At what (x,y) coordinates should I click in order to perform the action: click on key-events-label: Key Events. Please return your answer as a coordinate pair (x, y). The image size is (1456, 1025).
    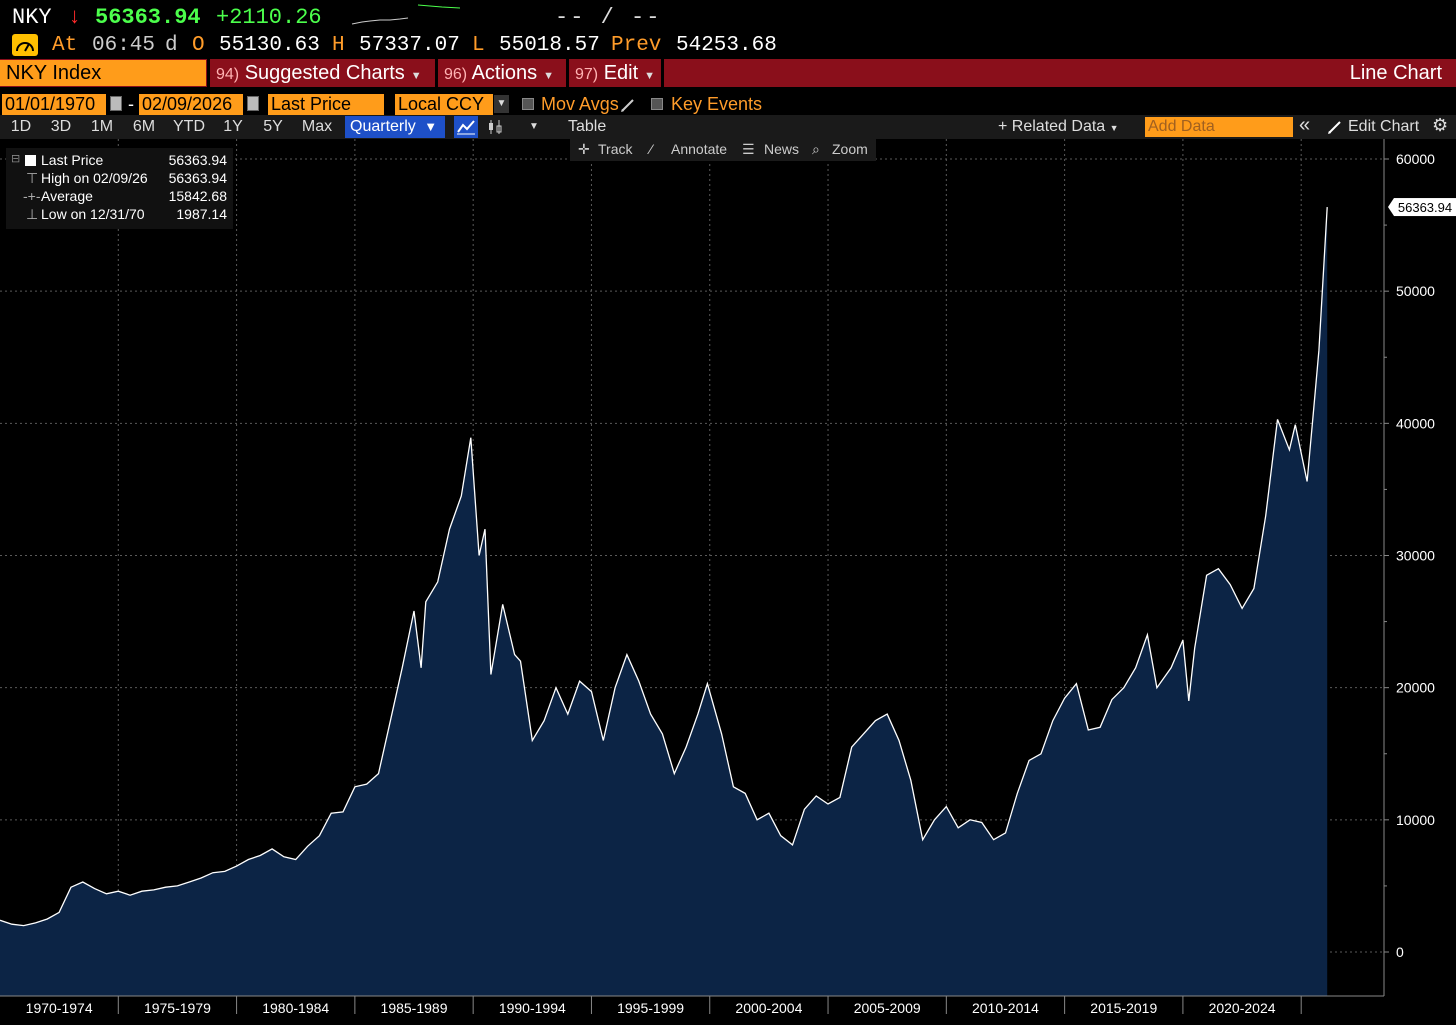
    Looking at the image, I should click on (717, 104).